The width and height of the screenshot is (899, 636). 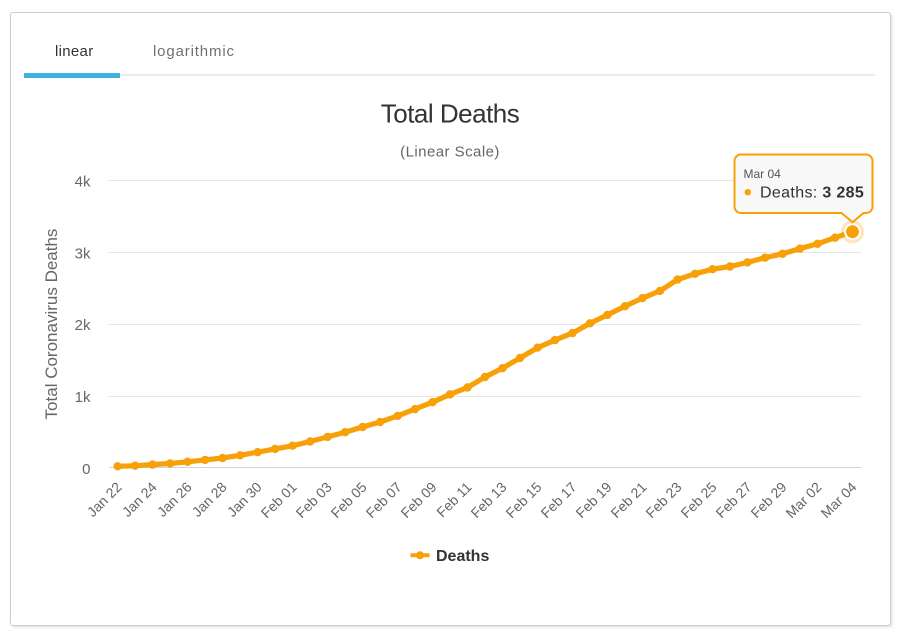 I want to click on svg-text: Feb 09, so click(x=418, y=500).